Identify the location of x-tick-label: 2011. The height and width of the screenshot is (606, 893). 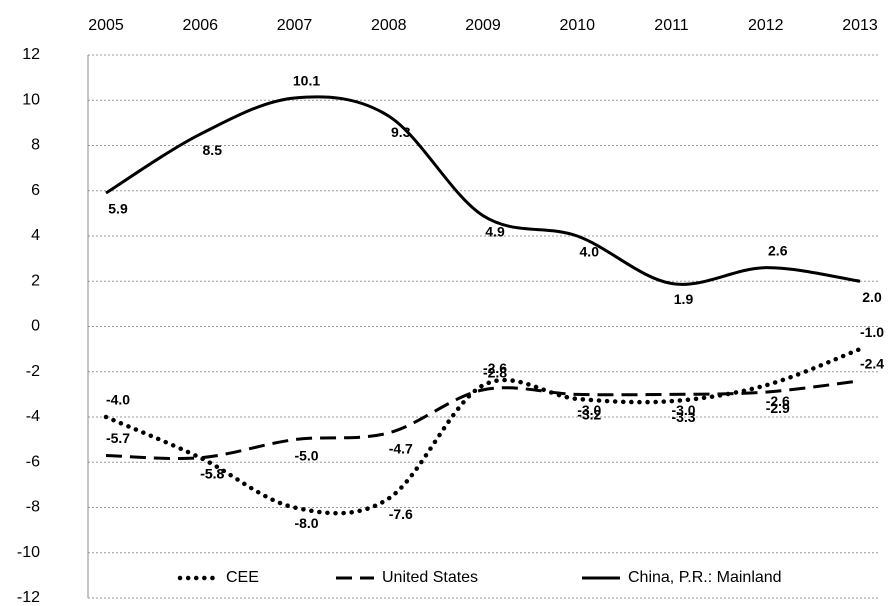
(671, 25).